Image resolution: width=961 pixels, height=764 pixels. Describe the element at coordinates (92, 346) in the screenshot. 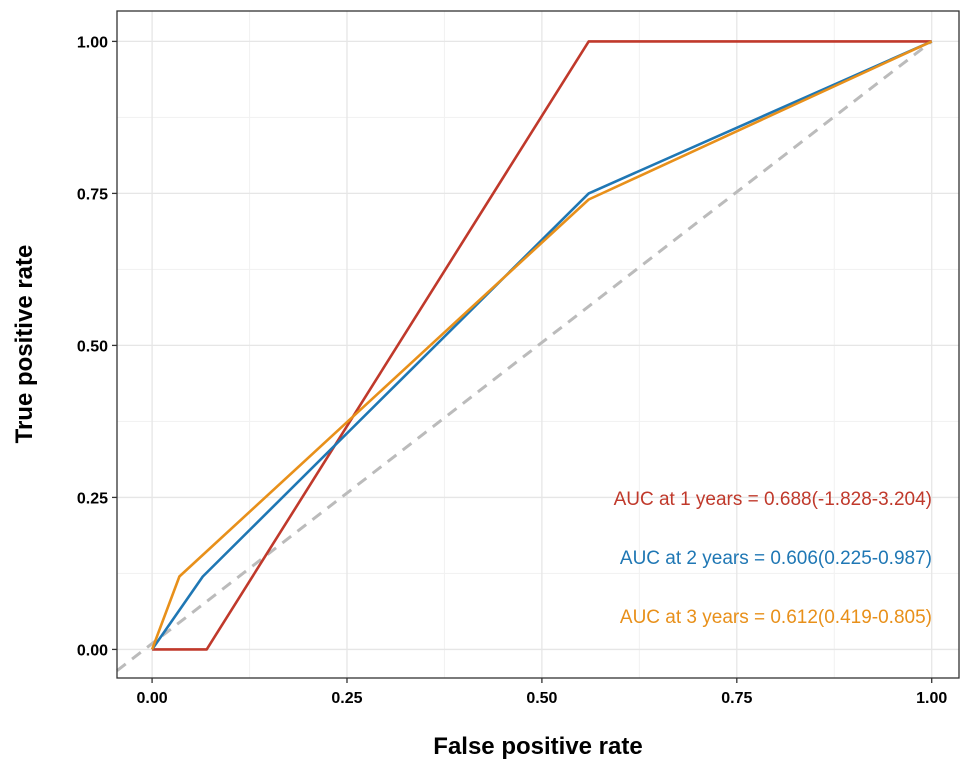

I see `y-tick-label: 0.50` at that location.